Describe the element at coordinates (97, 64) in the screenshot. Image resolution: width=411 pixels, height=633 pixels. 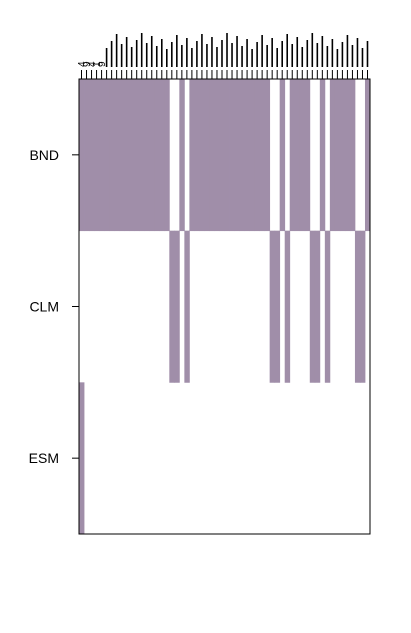
I see `x-tick-label: 1` at that location.